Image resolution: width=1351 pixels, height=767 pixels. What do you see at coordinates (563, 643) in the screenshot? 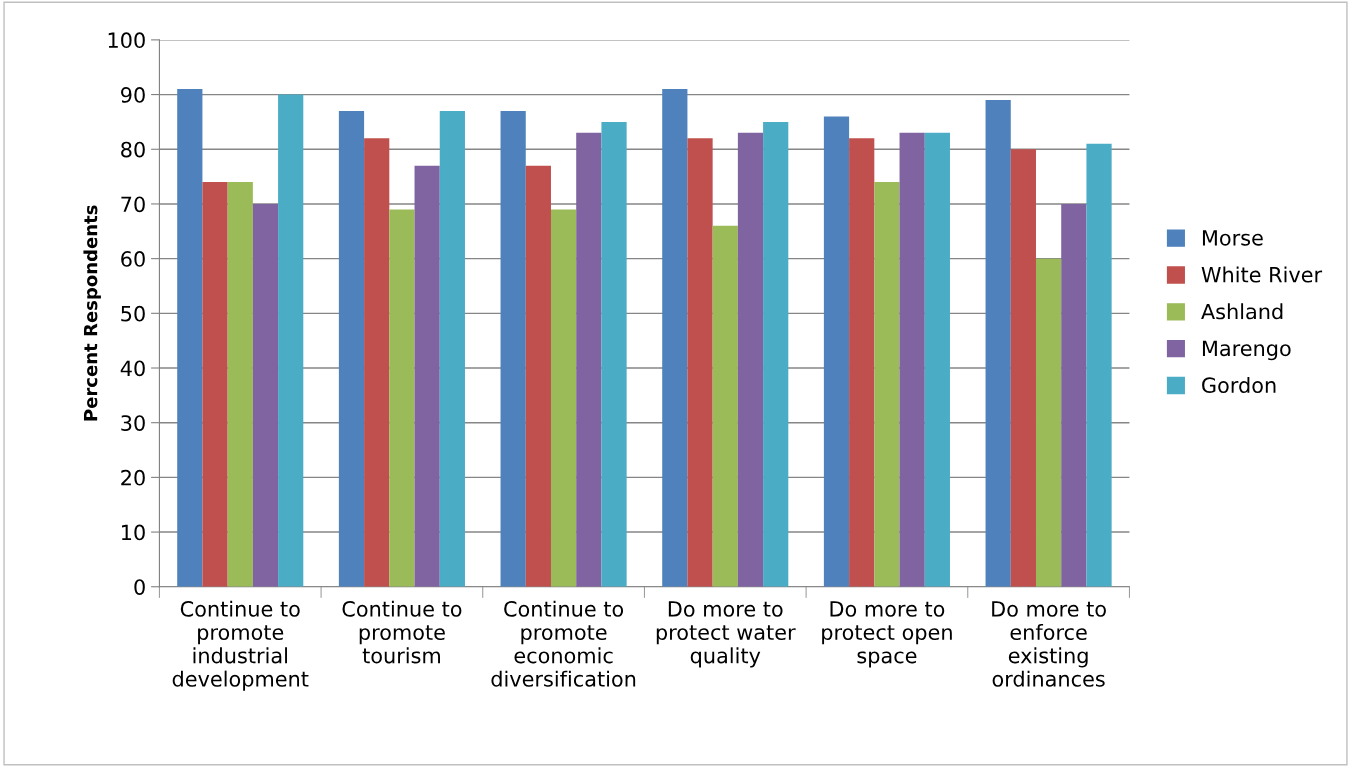
I see `x-tick-label: Continue to promote economic diversification` at bounding box center [563, 643].